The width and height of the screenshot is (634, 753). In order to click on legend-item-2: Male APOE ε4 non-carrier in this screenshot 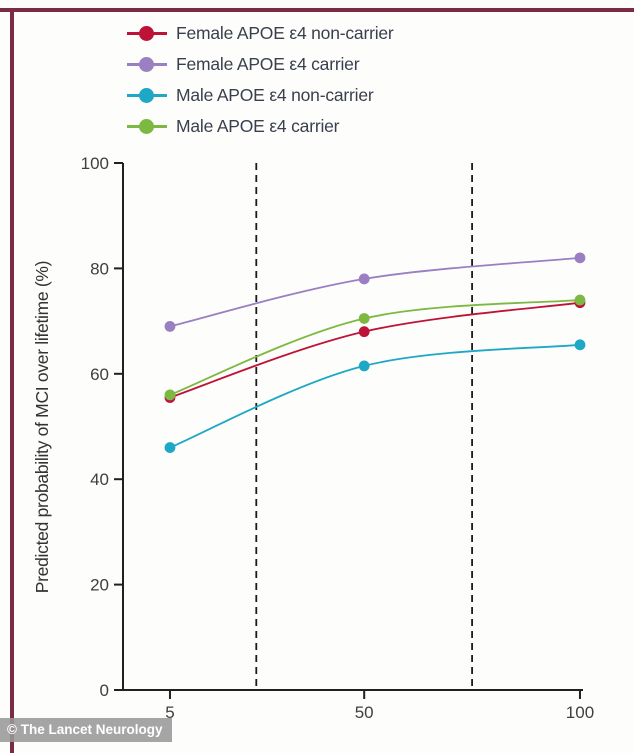, I will do `click(260, 95)`.